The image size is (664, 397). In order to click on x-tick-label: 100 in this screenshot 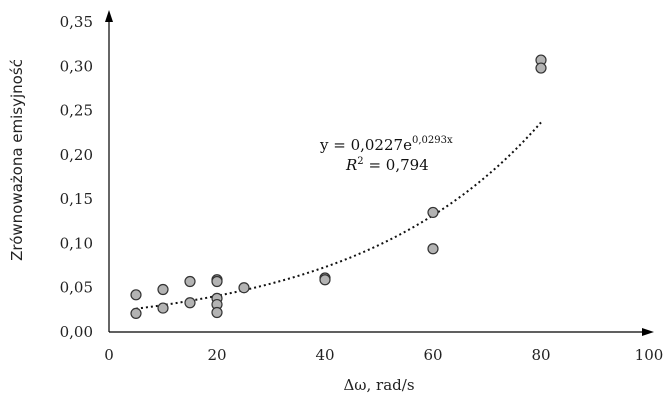, I will do `click(649, 355)`.